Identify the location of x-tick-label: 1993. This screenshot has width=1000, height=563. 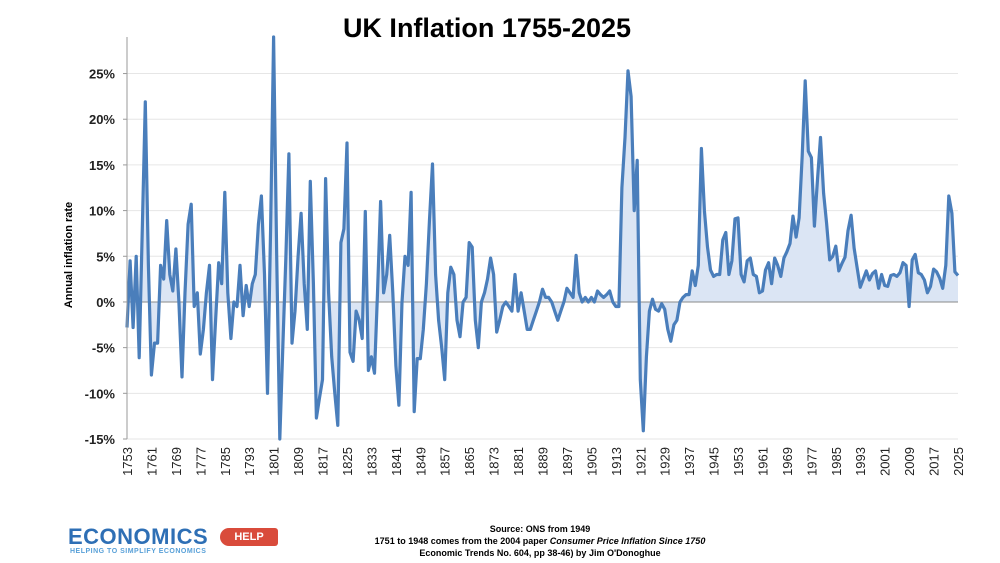
(860, 461).